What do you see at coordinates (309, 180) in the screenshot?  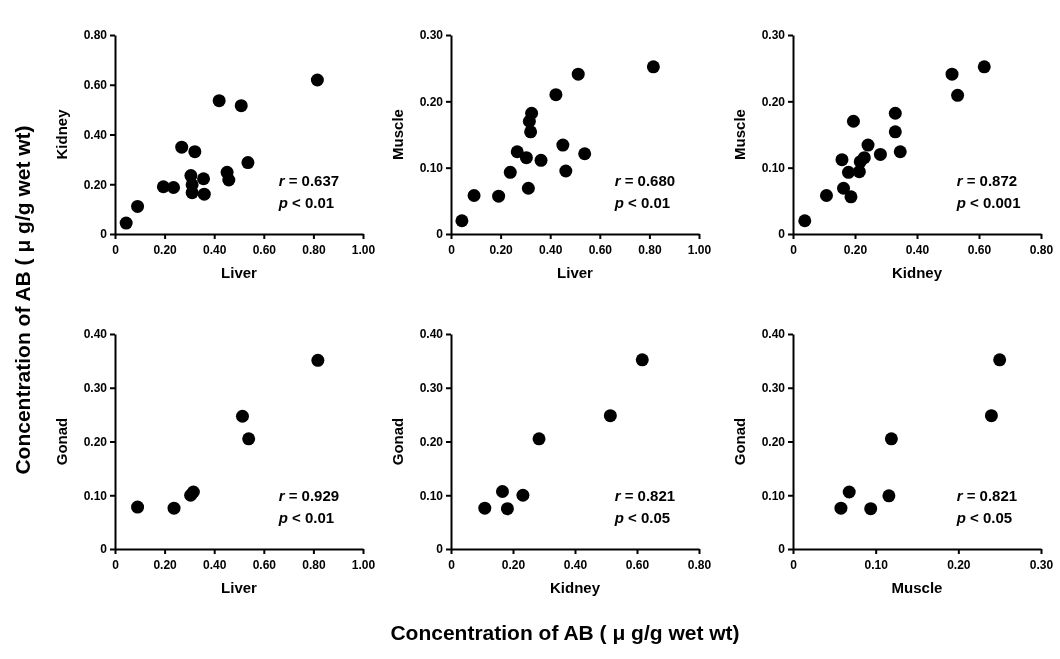 I see `annotation: r = 0.637` at bounding box center [309, 180].